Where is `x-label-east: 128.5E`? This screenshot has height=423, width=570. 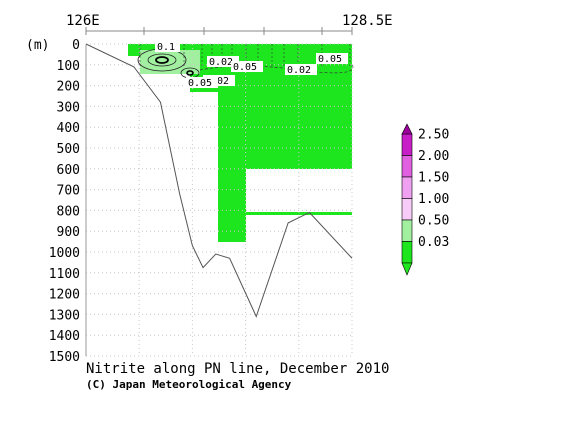 x-label-east: 128.5E is located at coordinates (367, 21).